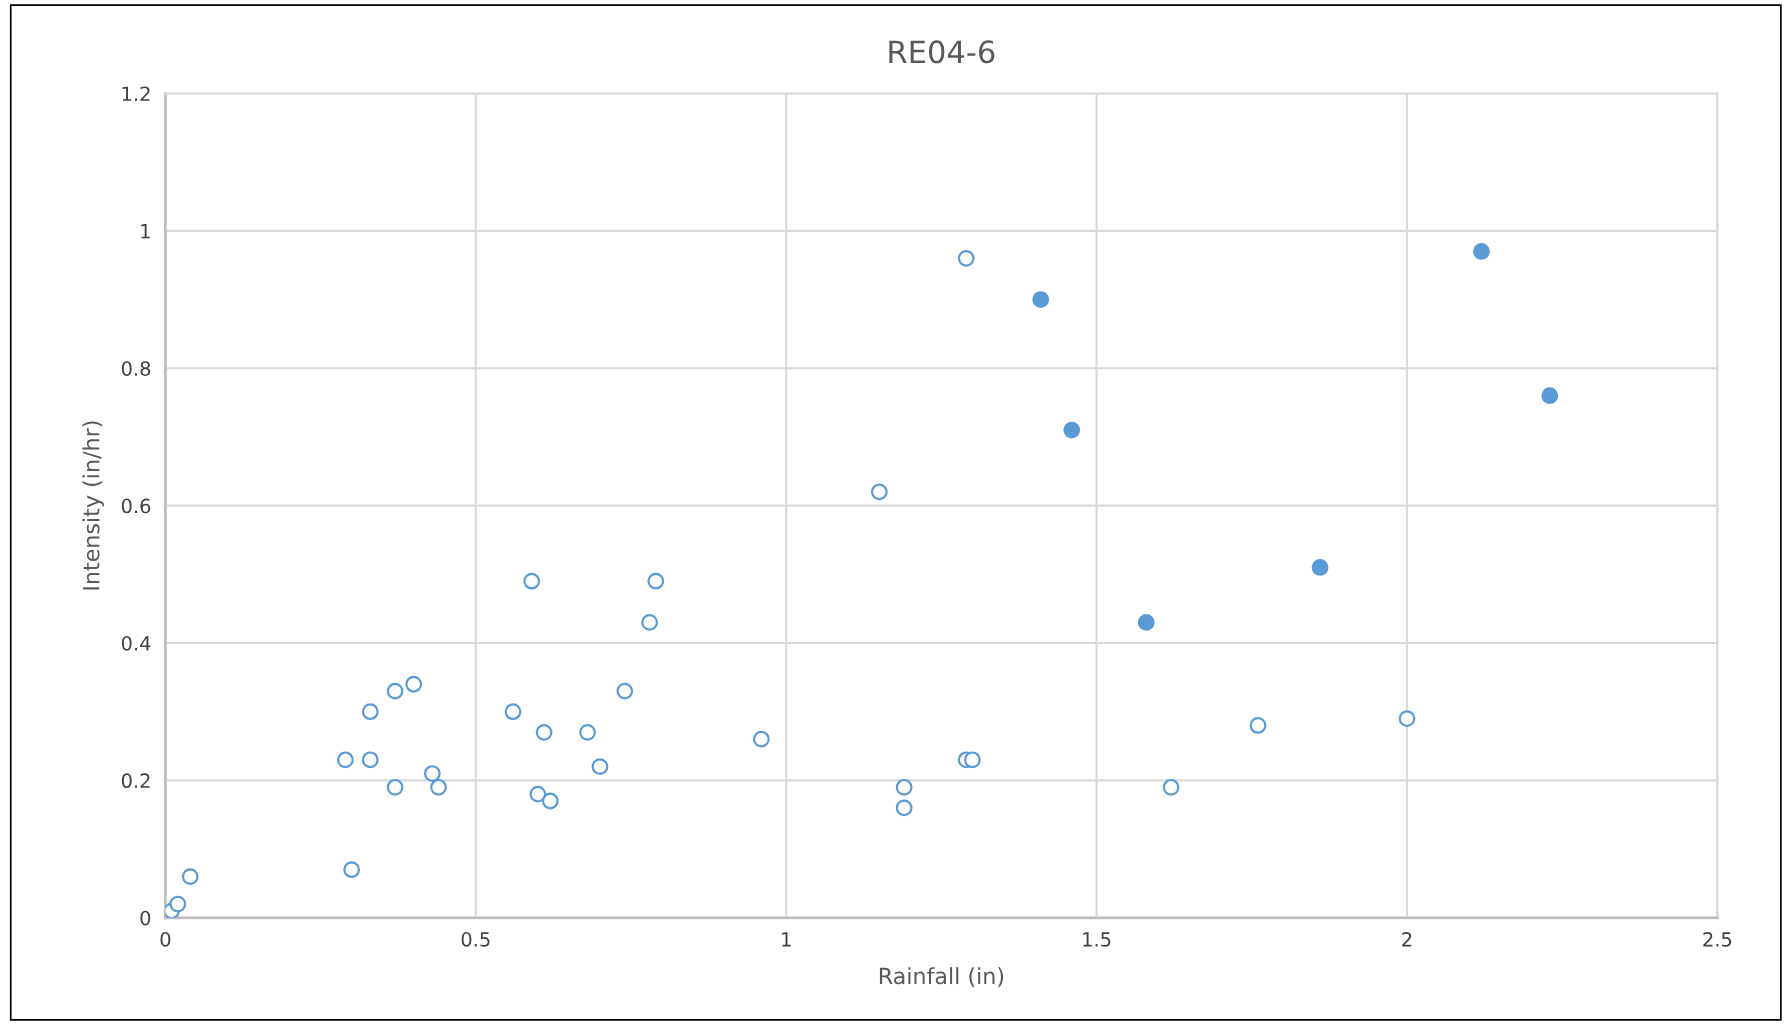  Describe the element at coordinates (475, 939) in the screenshot. I see `x-tick-label: 0.5` at that location.